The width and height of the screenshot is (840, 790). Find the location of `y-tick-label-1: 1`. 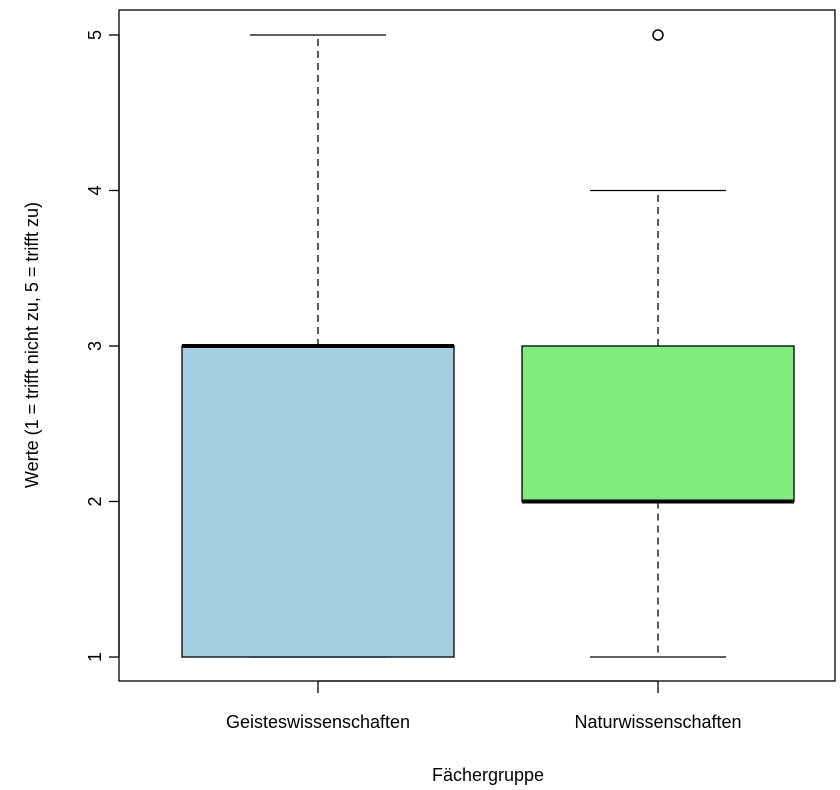

y-tick-label-1: 1 is located at coordinates (95, 657).